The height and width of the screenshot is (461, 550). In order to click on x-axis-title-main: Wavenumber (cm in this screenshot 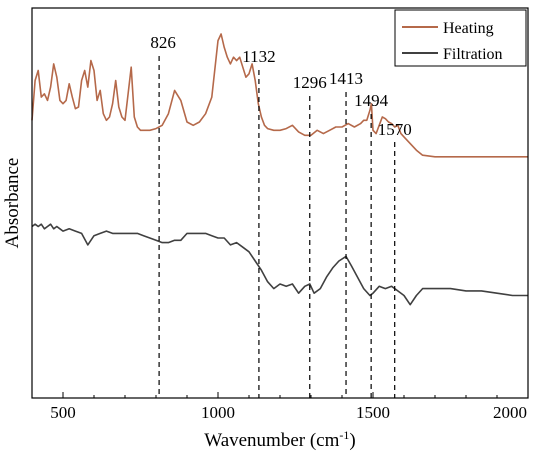, I will do `click(271, 440)`.